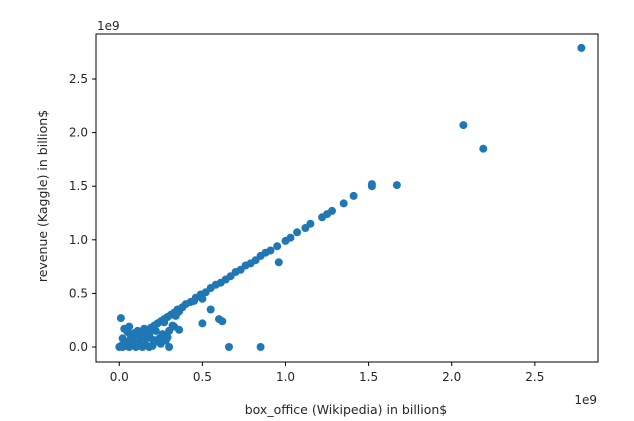 This screenshot has width=634, height=421. I want to click on x-tick-label: 1.5, so click(368, 377).